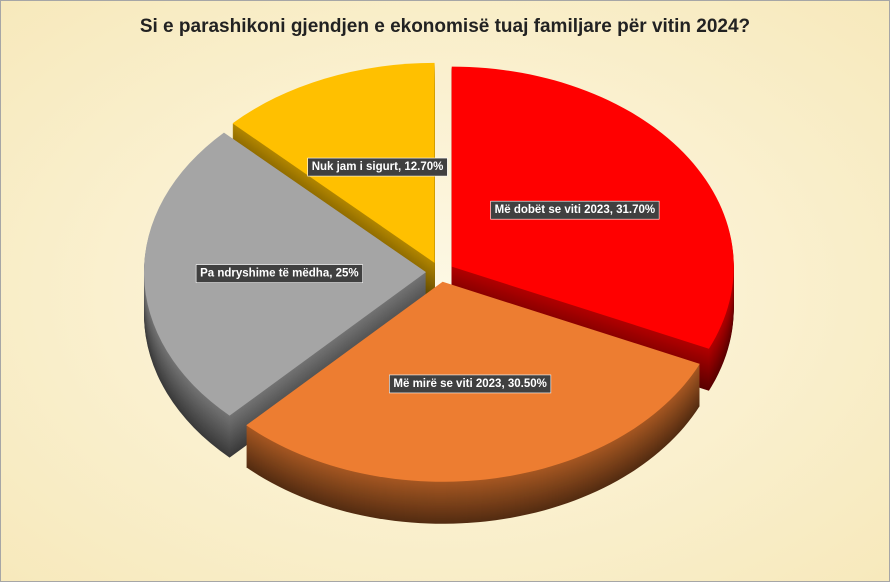 Image resolution: width=890 pixels, height=582 pixels. I want to click on data-label-text: Më dobët se viti 2023, 31.70%, so click(575, 210).